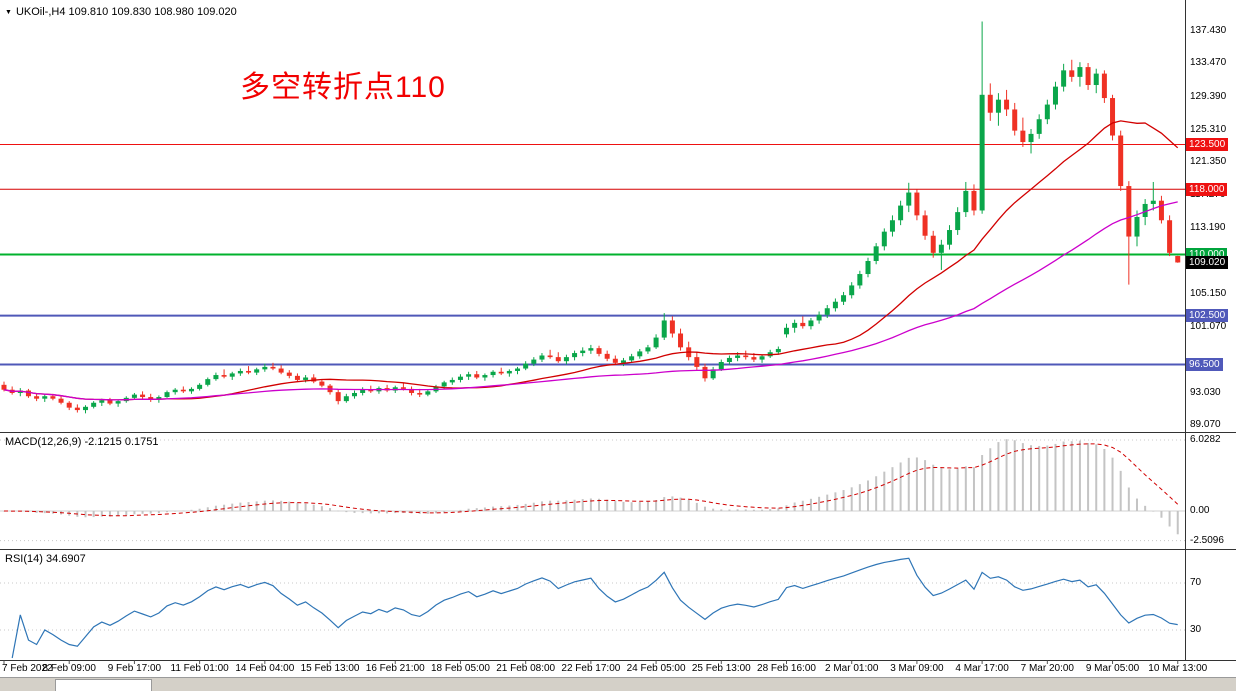 The image size is (1236, 691). What do you see at coordinates (40, 12) in the screenshot?
I see `symbol-timeframe-label: UKOil-,H4` at bounding box center [40, 12].